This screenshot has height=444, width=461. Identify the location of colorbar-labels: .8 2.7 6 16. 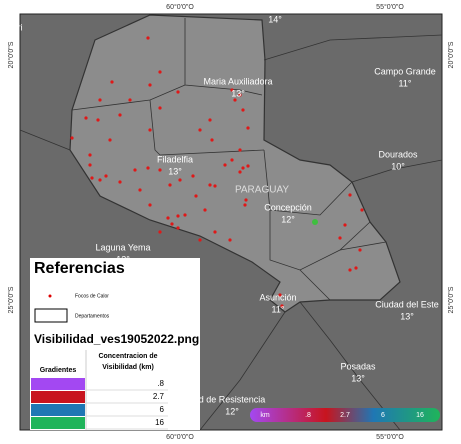
(364, 415).